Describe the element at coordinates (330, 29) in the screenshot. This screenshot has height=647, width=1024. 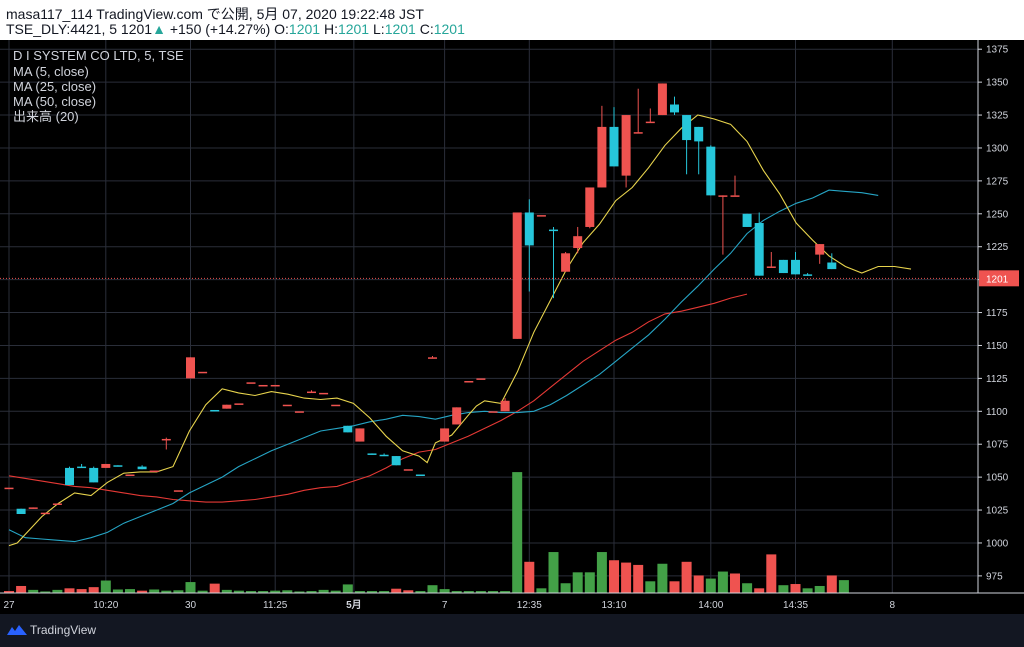
I see `high-label: H:` at that location.